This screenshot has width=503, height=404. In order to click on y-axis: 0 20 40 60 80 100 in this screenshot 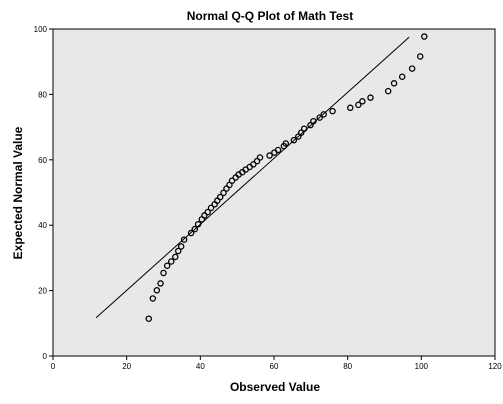, I will do `click(43, 193)`.